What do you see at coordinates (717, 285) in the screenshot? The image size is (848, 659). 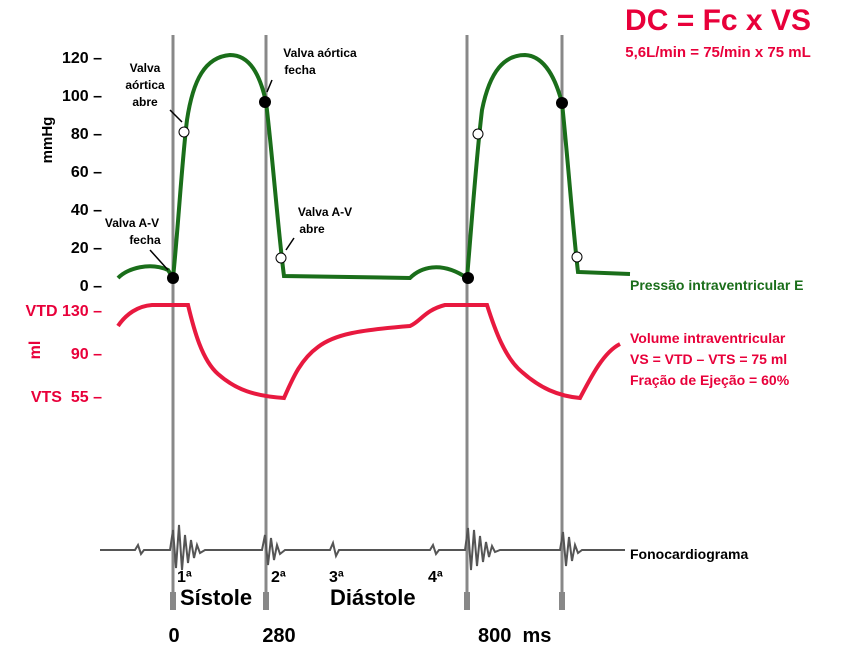 I see `pressure-label: Pressão intraventricular E` at bounding box center [717, 285].